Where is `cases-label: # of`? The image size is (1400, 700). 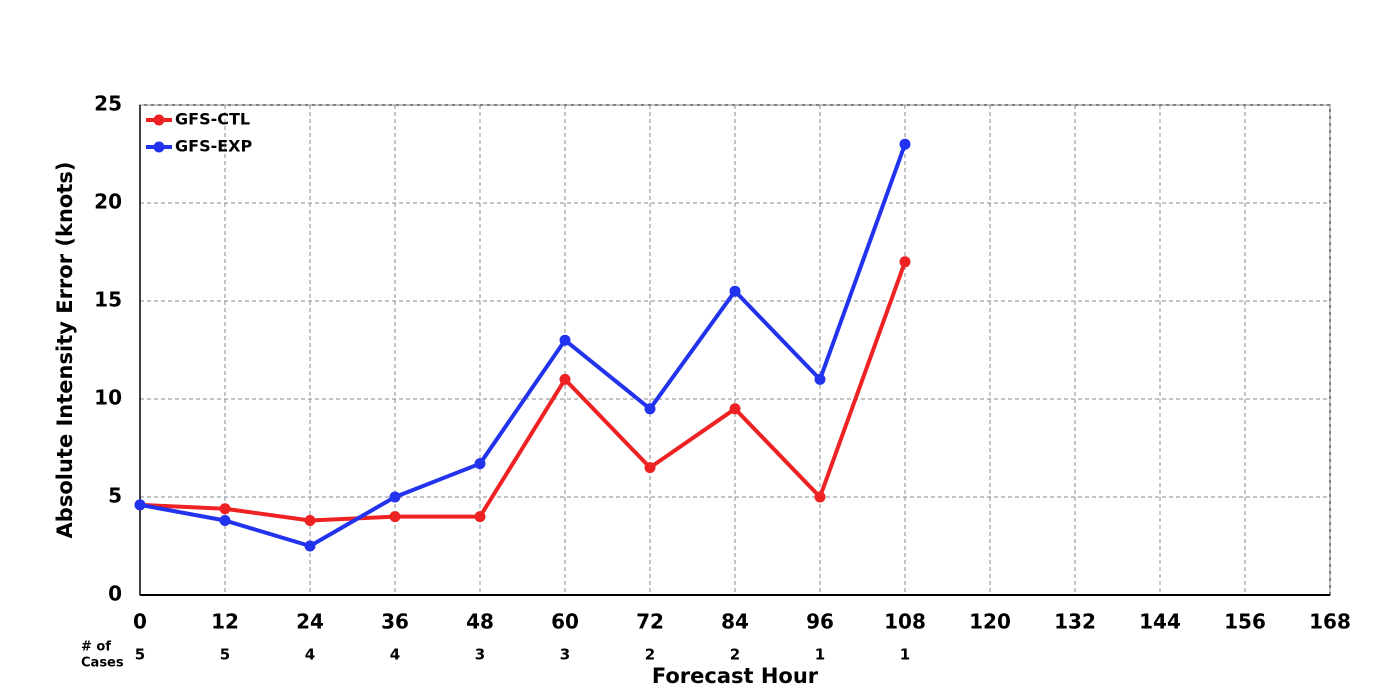 cases-label: # of is located at coordinates (96, 647).